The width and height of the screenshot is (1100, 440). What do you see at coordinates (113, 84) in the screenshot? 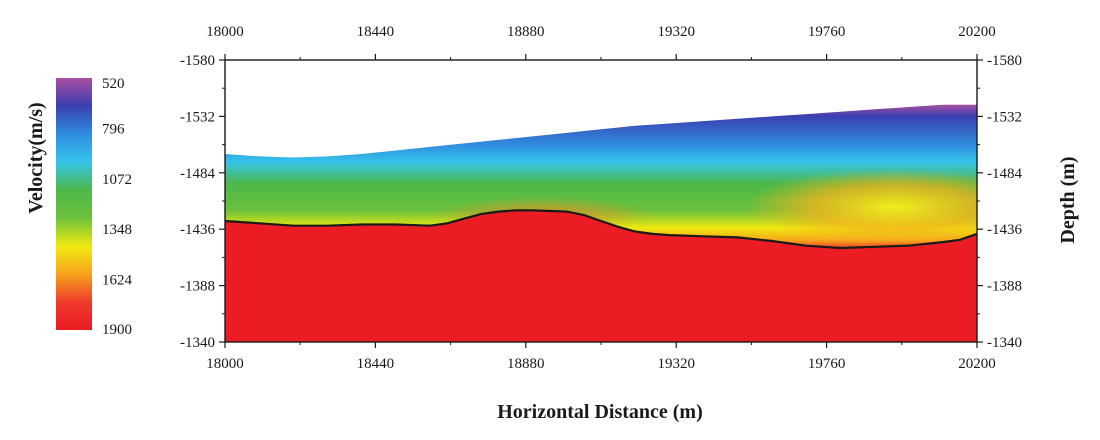
I see `colorbar-tick-label: 520` at bounding box center [113, 84].